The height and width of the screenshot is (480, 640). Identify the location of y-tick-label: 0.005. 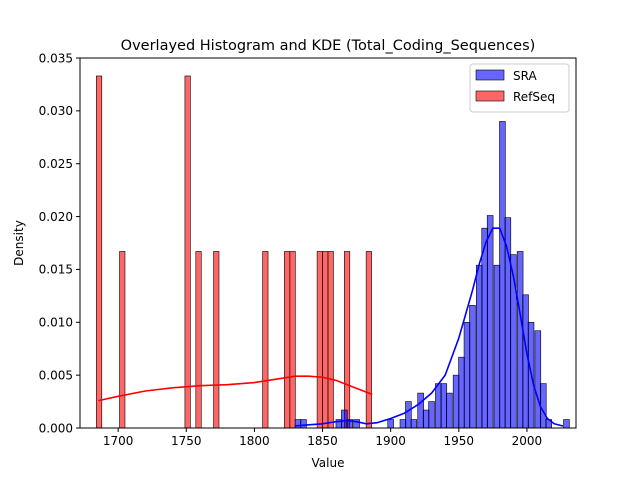
(56, 375).